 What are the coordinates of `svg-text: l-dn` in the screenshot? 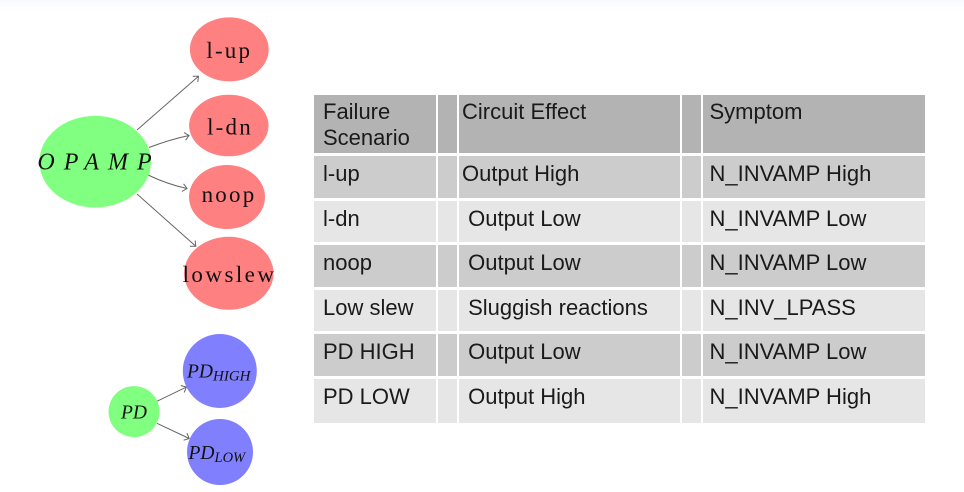 It's located at (230, 127).